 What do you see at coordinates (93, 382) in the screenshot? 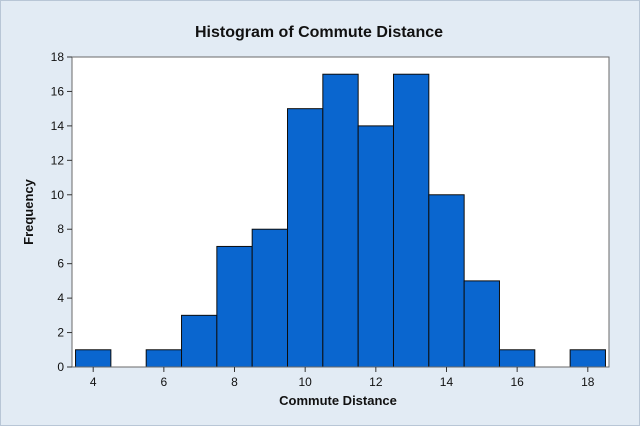
I see `x-tick-label: 4` at bounding box center [93, 382].